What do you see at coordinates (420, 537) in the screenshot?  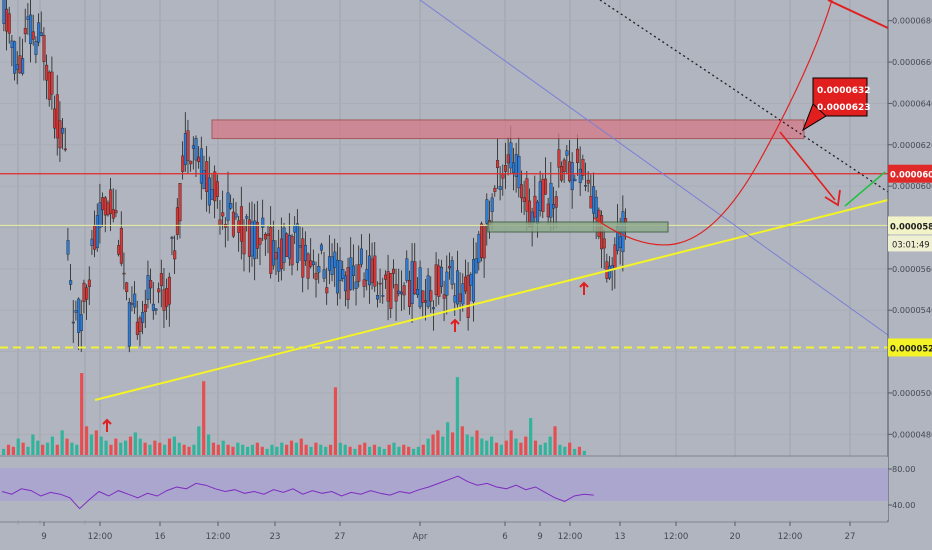 I see `x-axis-tick-label: Apr` at bounding box center [420, 537].